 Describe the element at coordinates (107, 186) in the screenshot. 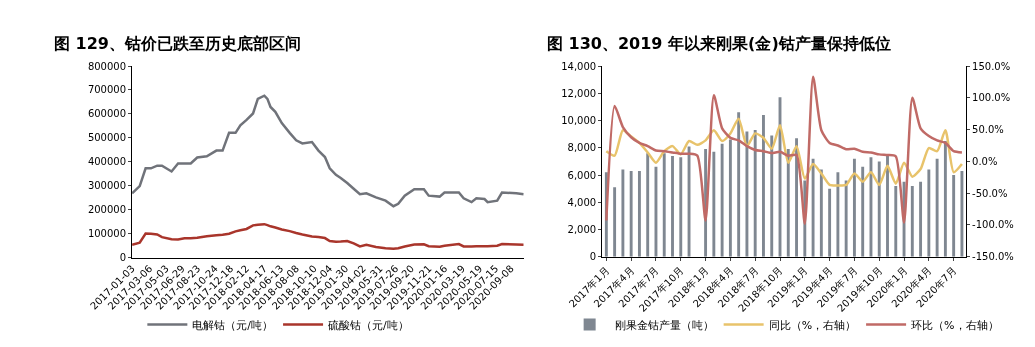

I see `y-tick-label: 300000` at that location.